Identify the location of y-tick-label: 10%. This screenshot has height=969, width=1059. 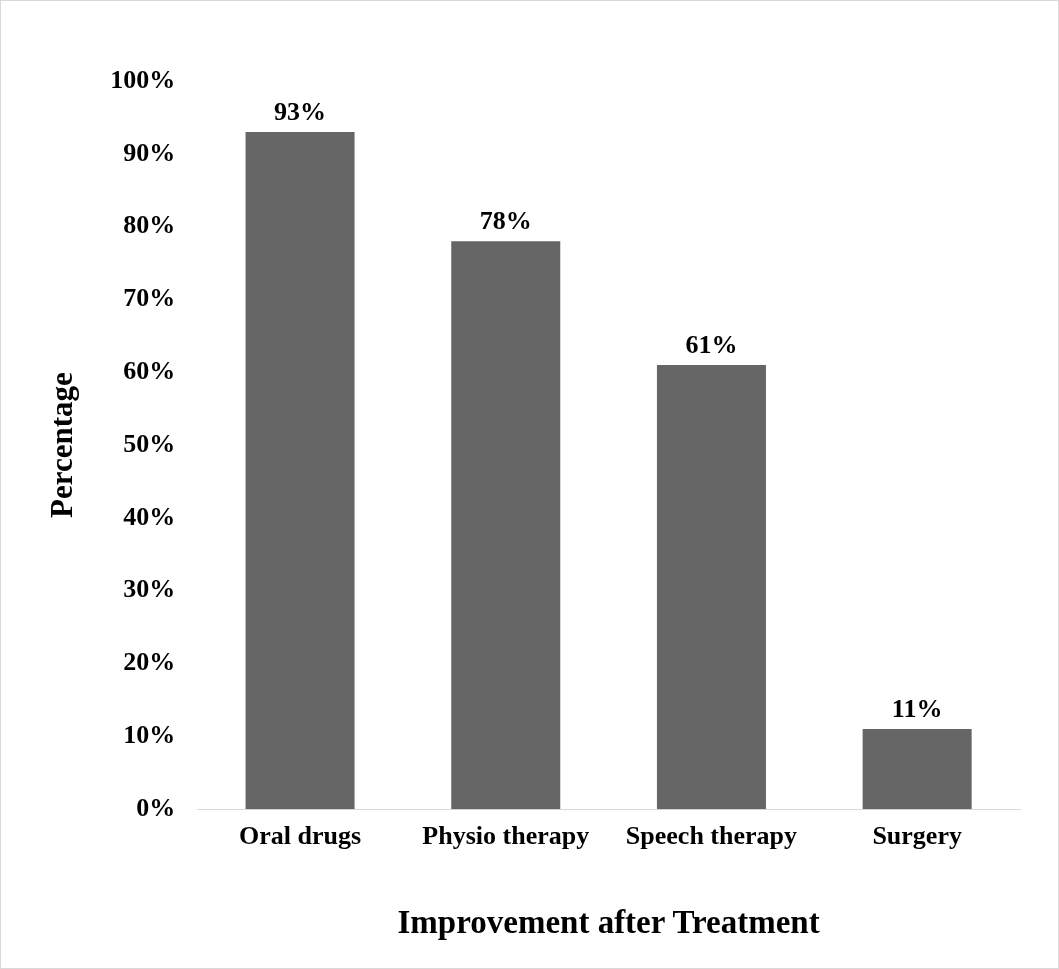
(149, 735).